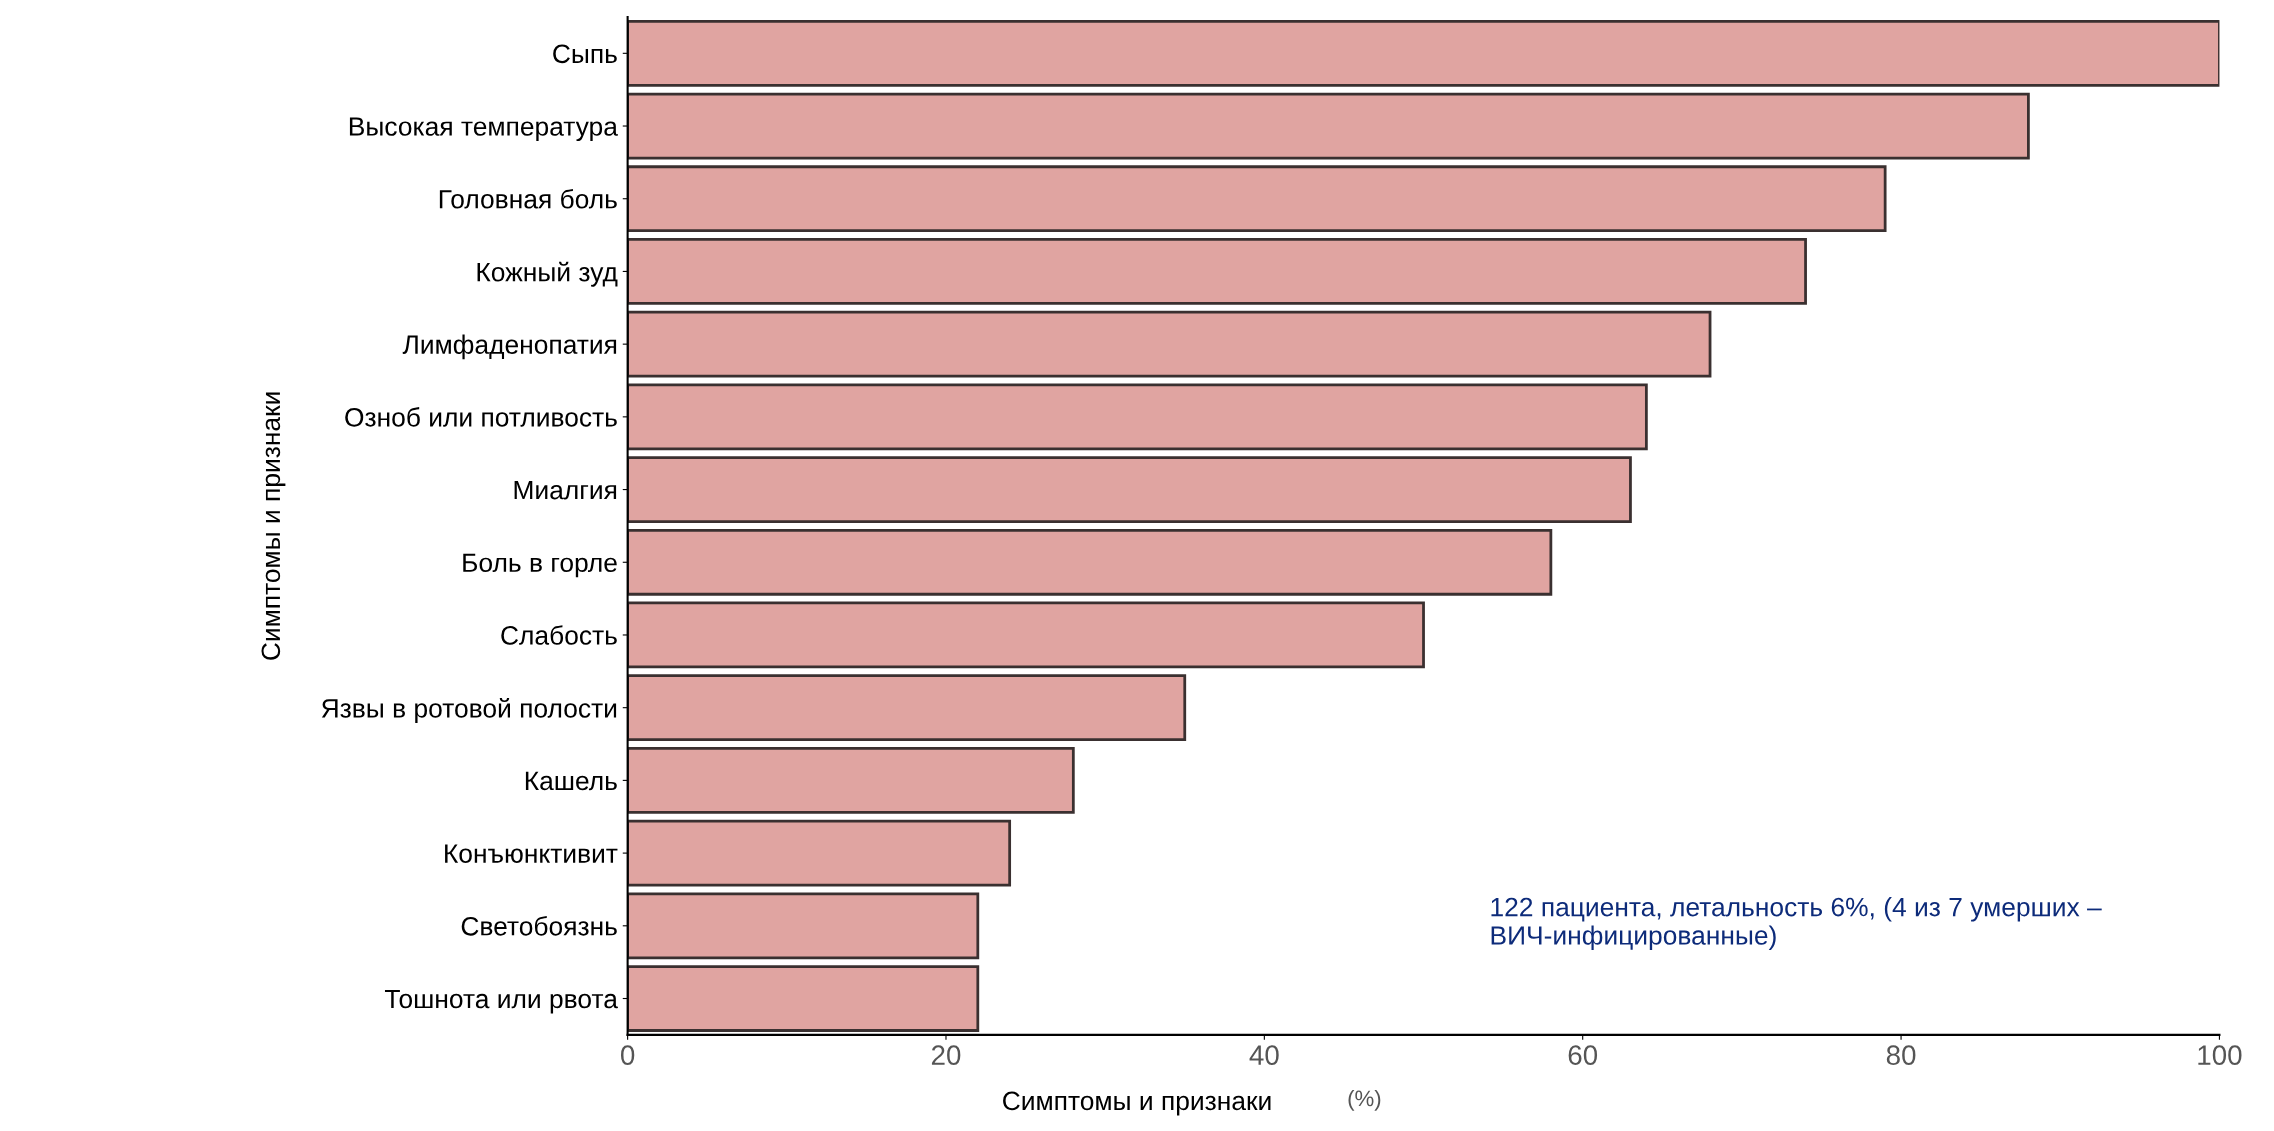 Image resolution: width=2274 pixels, height=1131 pixels. Describe the element at coordinates (539, 926) in the screenshot. I see `y-tick-label: Светобоязнь` at that location.